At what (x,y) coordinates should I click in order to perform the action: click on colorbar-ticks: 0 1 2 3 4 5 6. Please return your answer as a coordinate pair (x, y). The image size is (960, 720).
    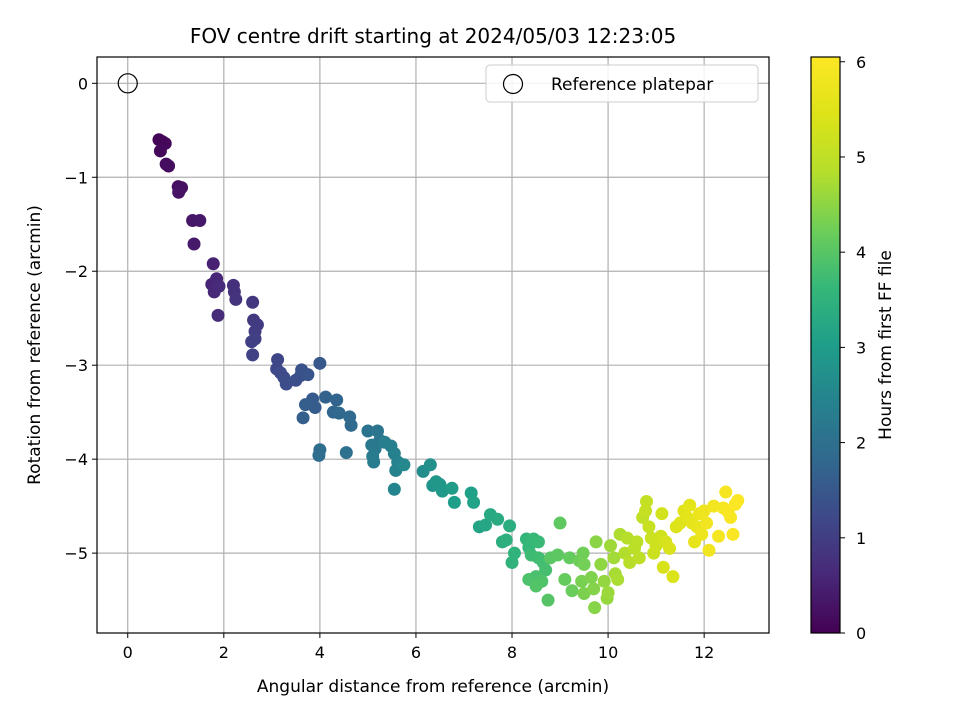
    Looking at the image, I should click on (853, 348).